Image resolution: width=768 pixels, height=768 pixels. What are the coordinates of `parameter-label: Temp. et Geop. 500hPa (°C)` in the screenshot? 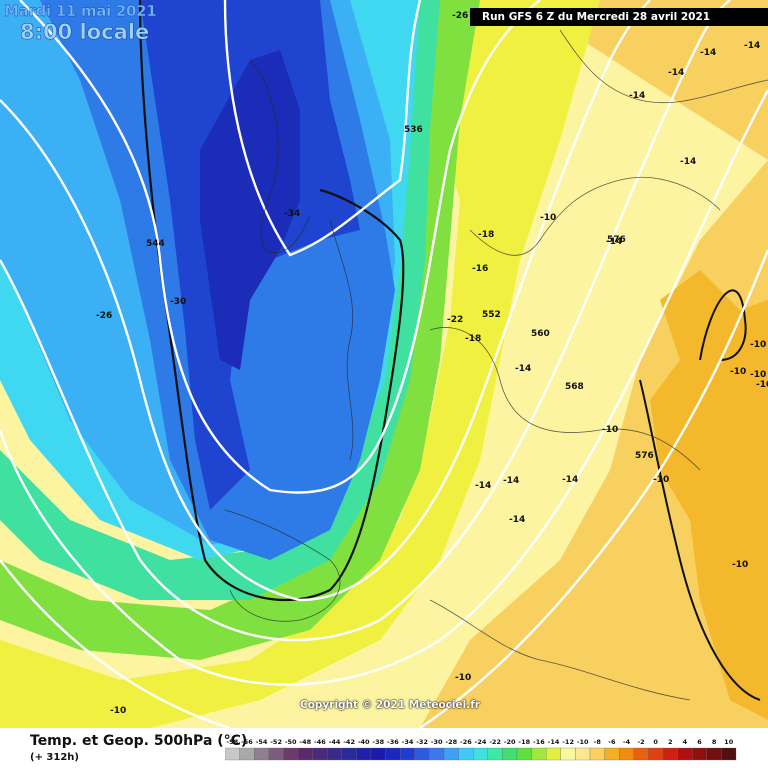 It's located at (139, 741).